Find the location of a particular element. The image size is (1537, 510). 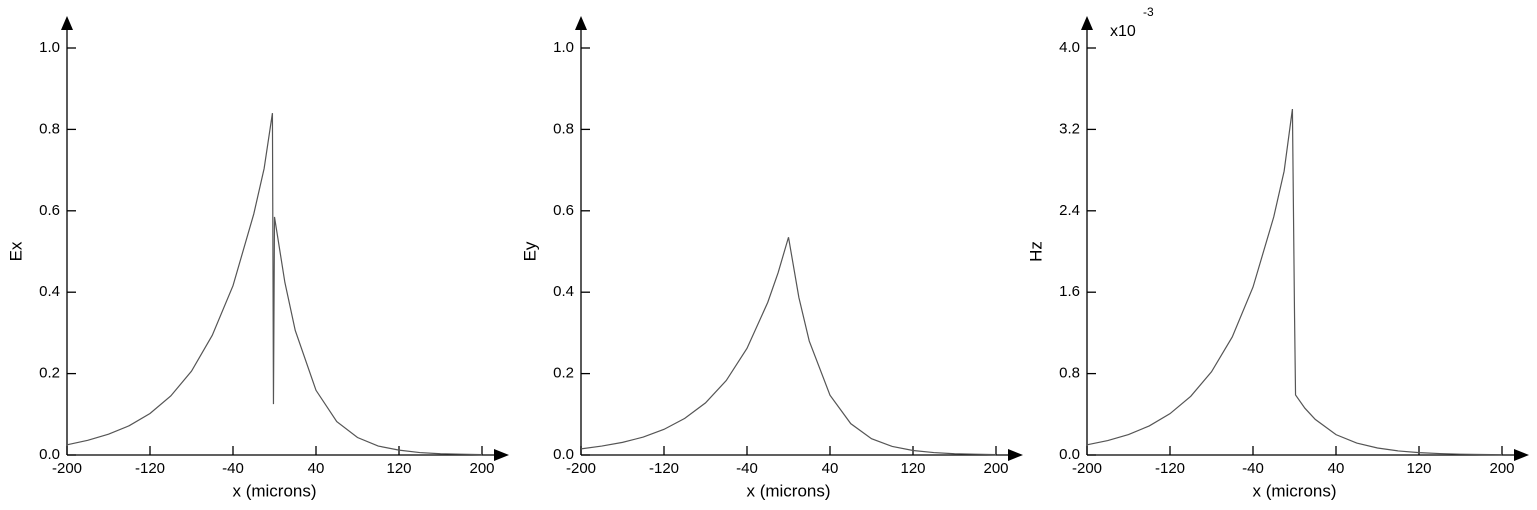

axis-multiplier: x10 is located at coordinates (1123, 31).